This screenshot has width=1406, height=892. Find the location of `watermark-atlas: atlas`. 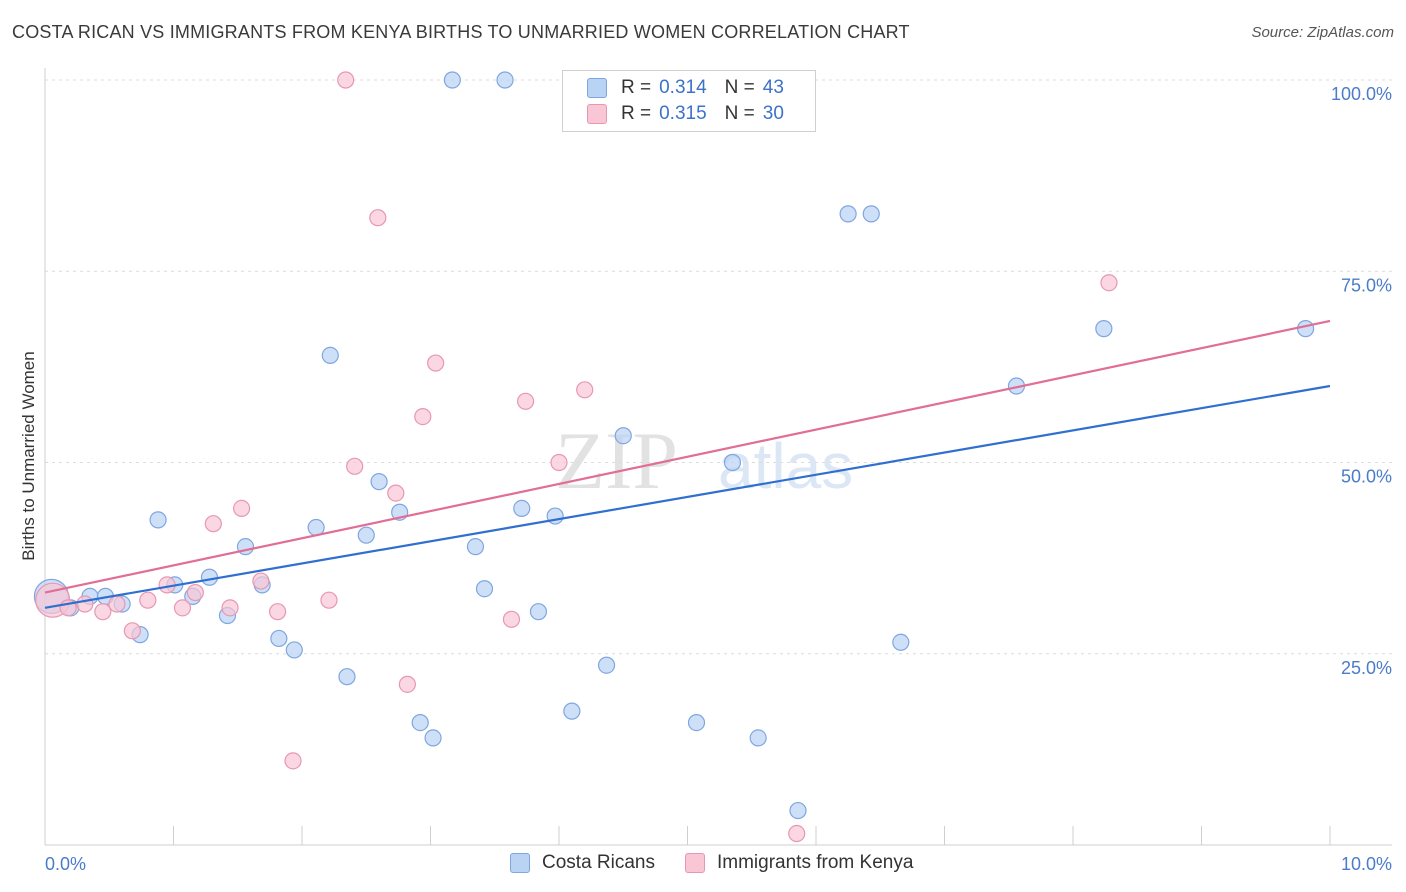

watermark-atlas: atlas is located at coordinates (785, 466).